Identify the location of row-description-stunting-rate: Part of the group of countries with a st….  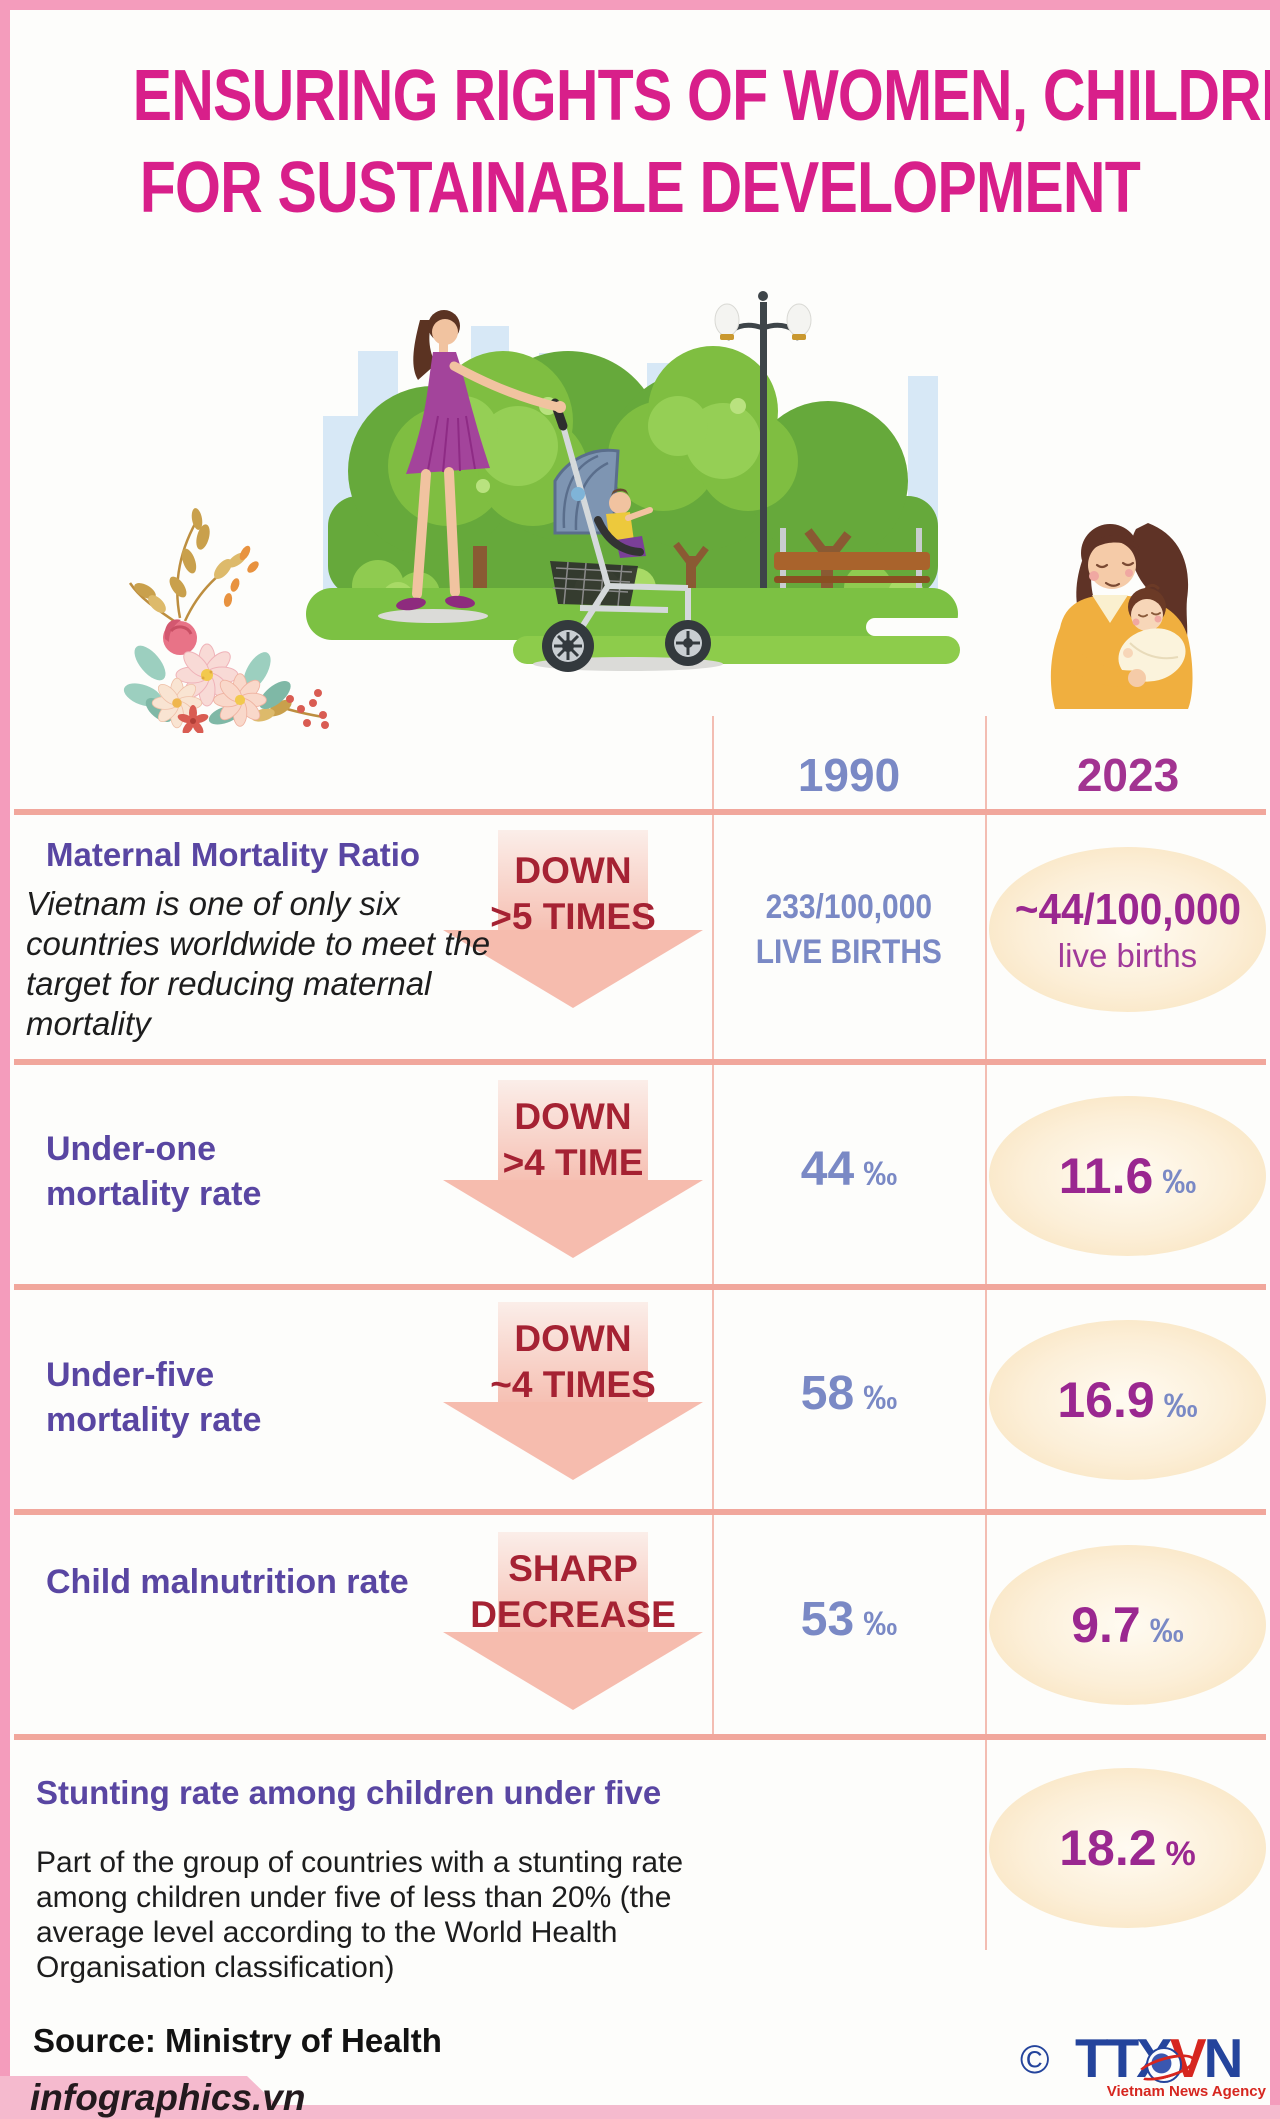
(360, 1915).